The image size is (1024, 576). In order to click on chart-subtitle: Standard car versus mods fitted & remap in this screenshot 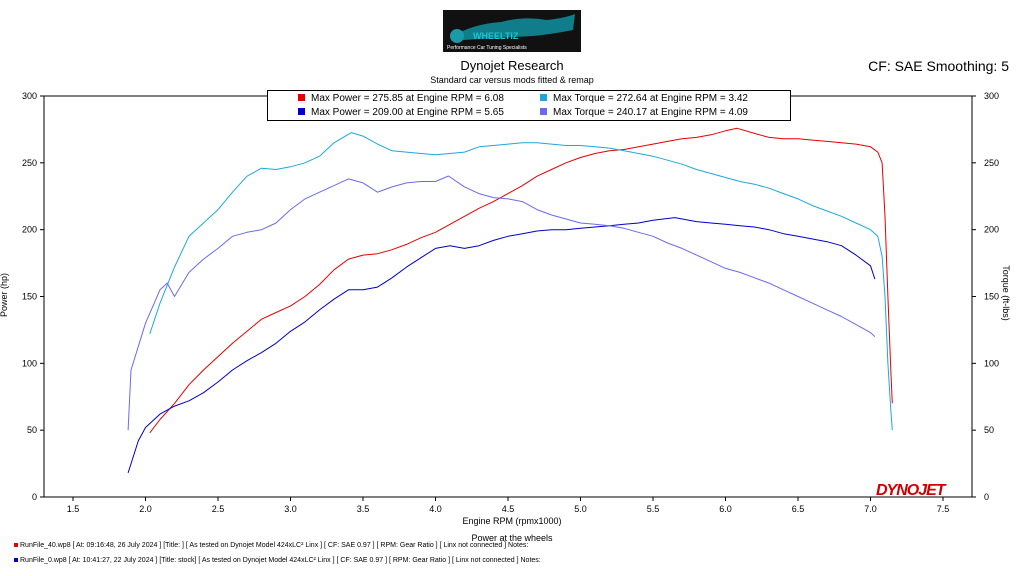, I will do `click(512, 80)`.